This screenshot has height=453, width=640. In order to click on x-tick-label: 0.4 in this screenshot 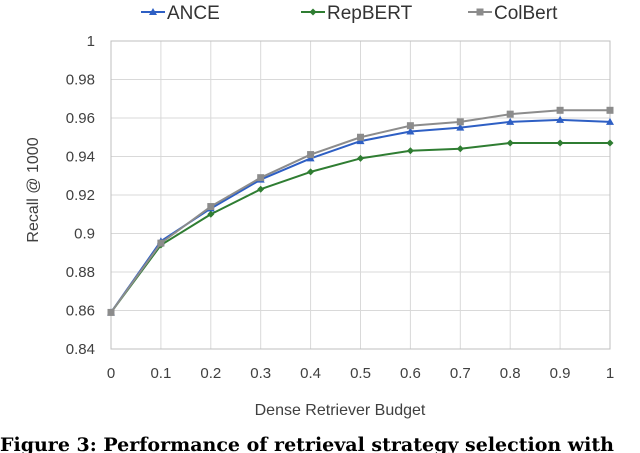, I will do `click(310, 373)`.